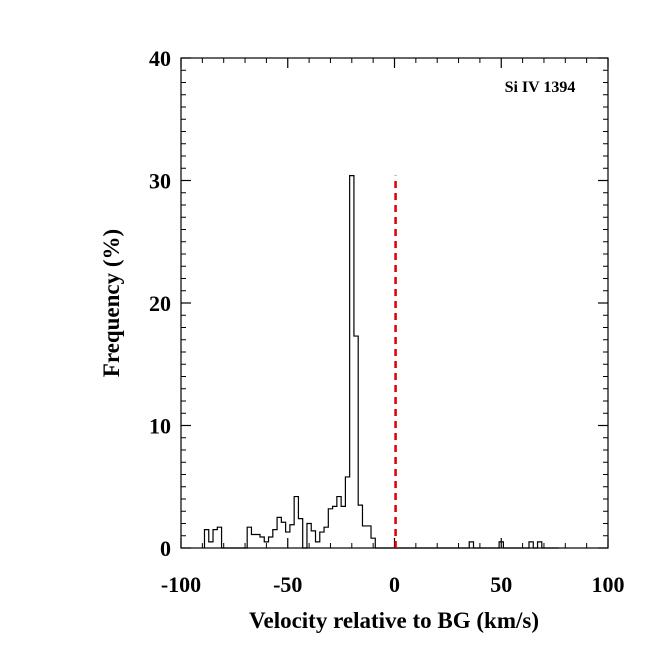  I want to click on x-axis-title: Velocity relative to BG (km/s), so click(394, 620).